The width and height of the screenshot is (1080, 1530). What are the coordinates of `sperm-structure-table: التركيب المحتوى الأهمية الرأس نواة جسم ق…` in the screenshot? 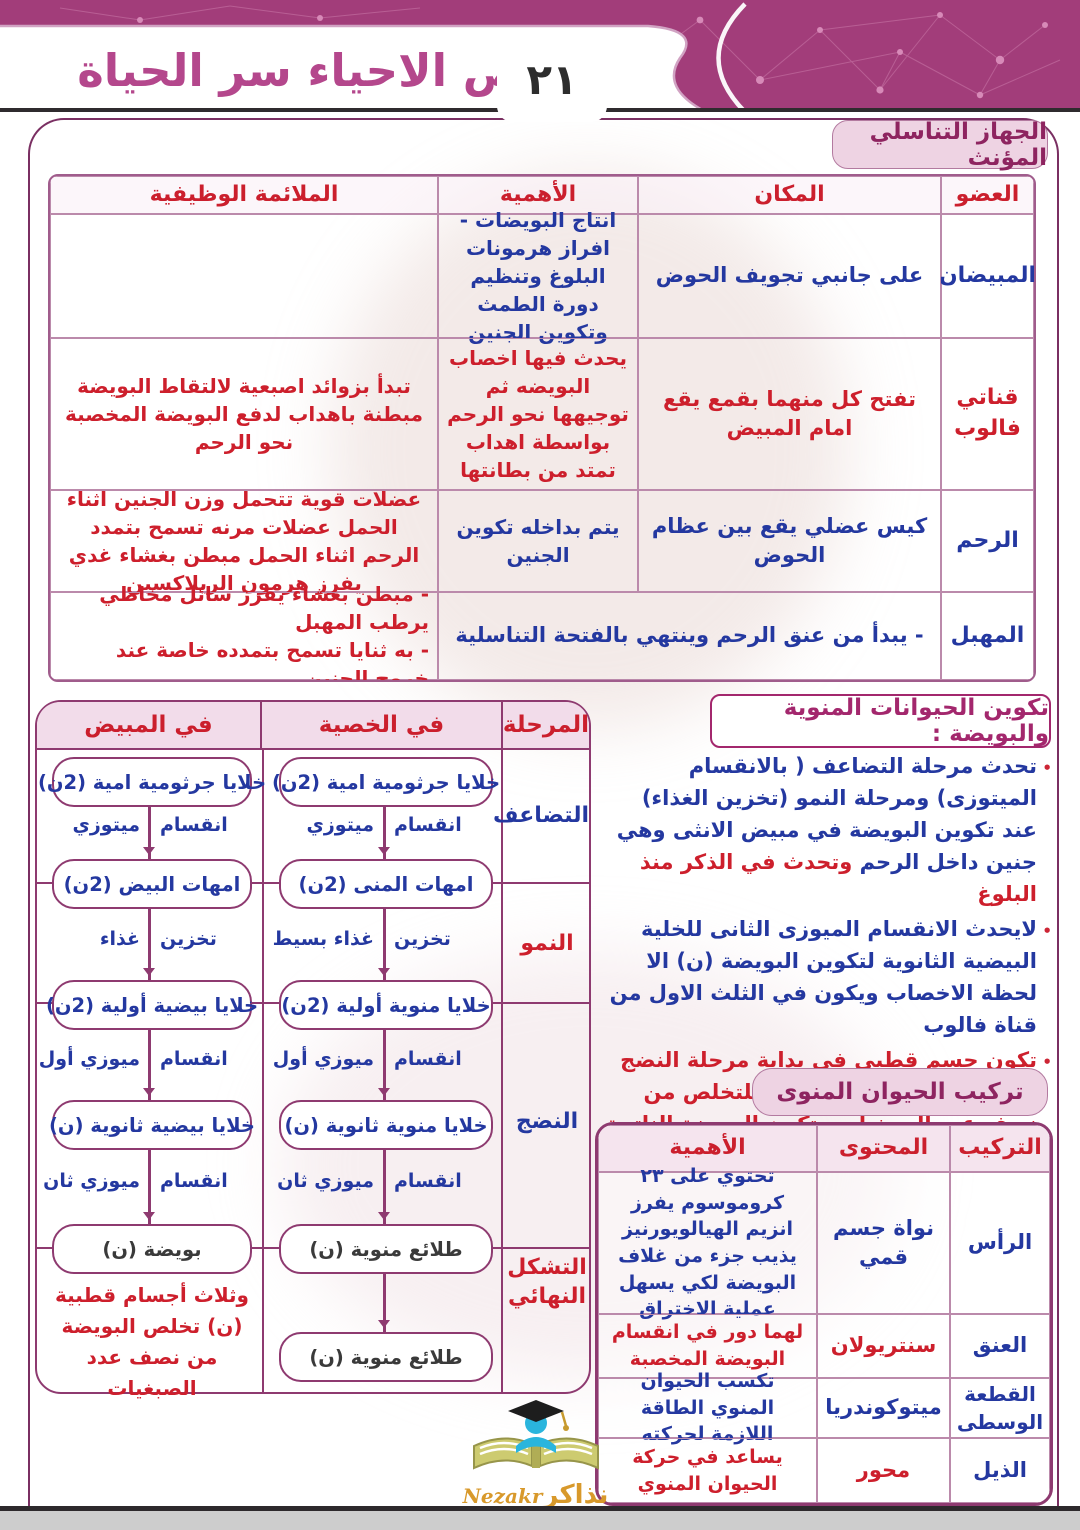 It's located at (824, 1314).